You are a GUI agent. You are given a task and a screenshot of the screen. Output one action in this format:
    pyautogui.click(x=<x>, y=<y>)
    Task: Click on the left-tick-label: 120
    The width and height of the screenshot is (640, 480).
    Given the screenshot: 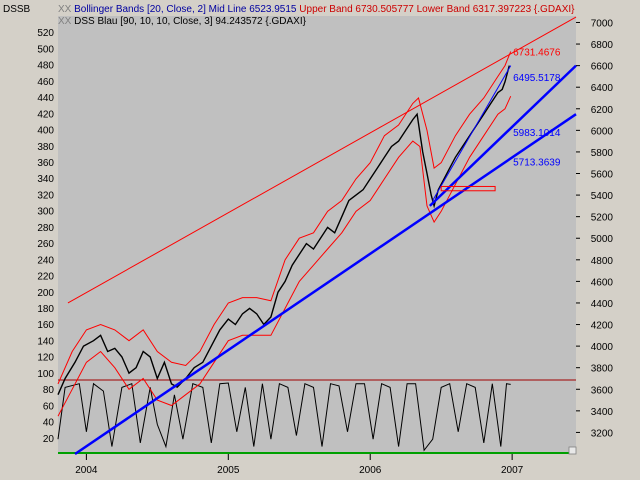 What is the action you would take?
    pyautogui.click(x=45, y=358)
    